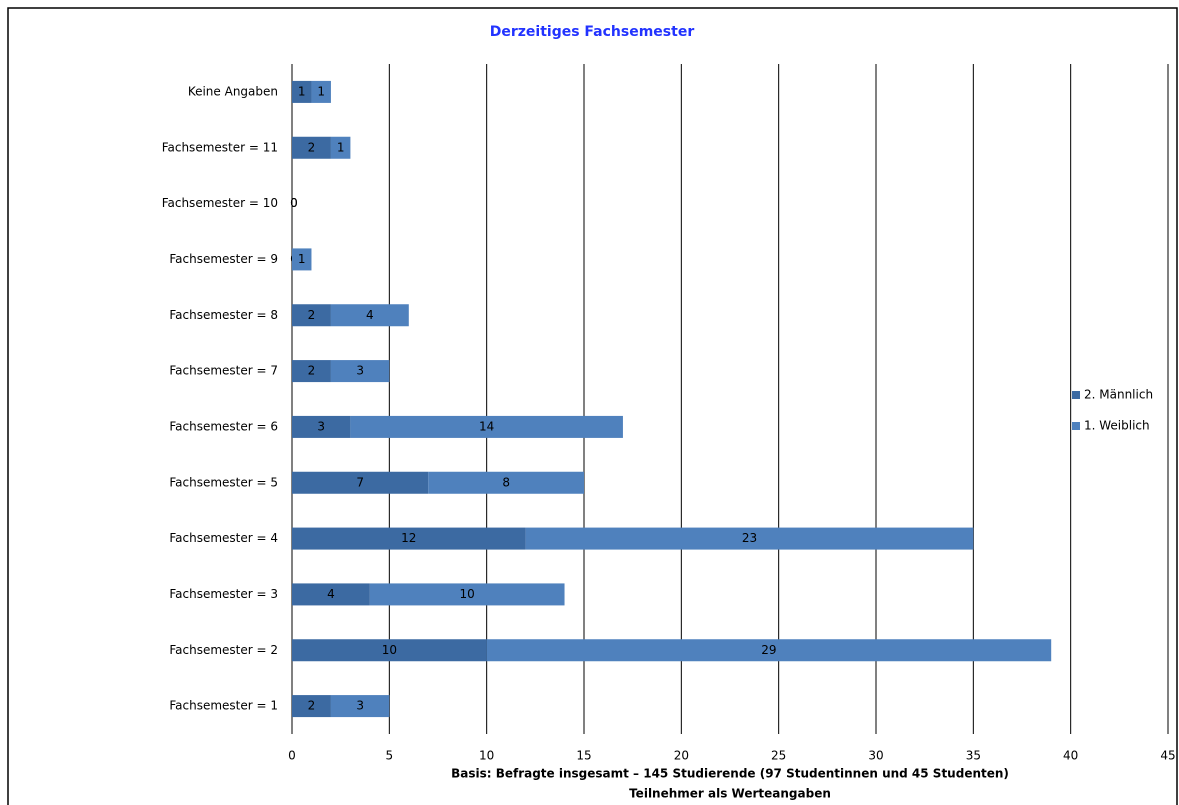  What do you see at coordinates (583, 756) in the screenshot?
I see `x-tick-label: 15` at bounding box center [583, 756].